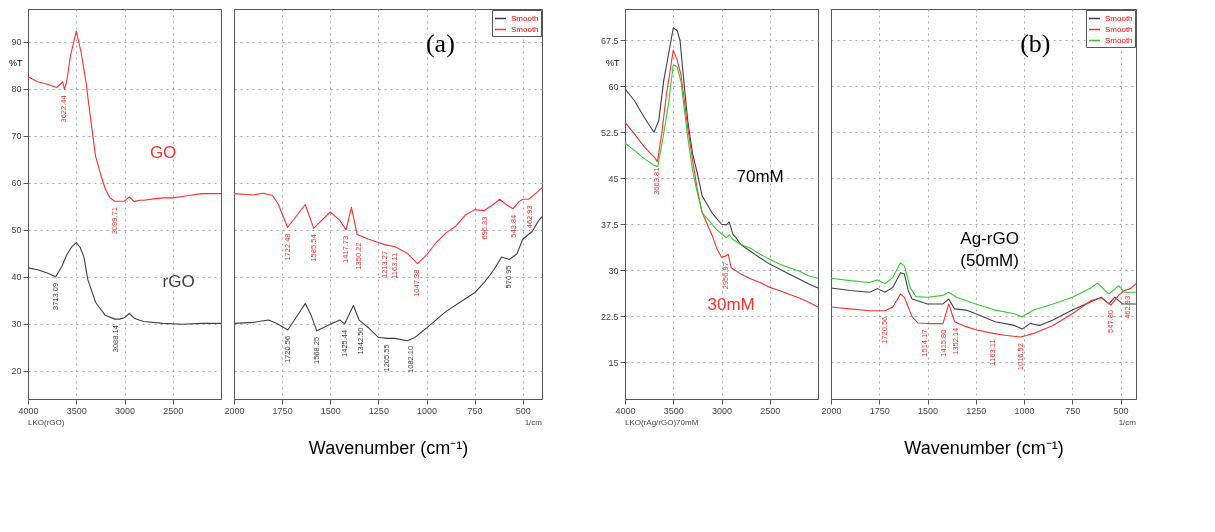  Describe the element at coordinates (989, 250) in the screenshot. I see `annotation: Ag-rGO (50mM)` at that location.